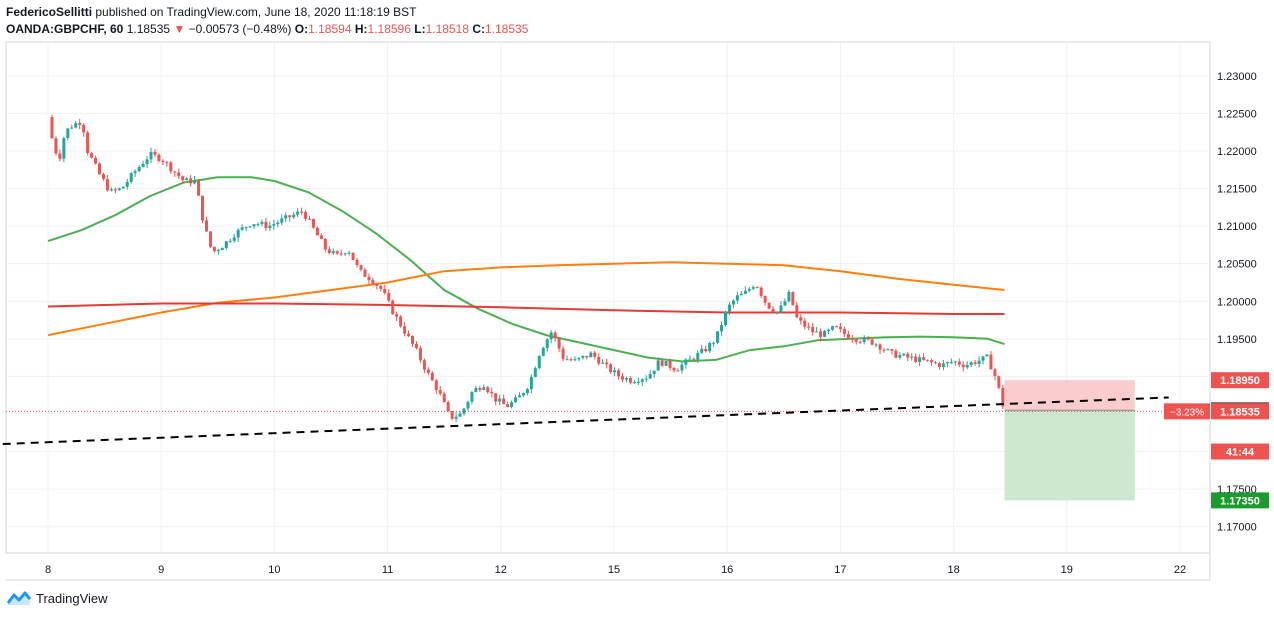 The width and height of the screenshot is (1274, 618). Describe the element at coordinates (148, 29) in the screenshot. I see `last-price: 1.18535` at that location.